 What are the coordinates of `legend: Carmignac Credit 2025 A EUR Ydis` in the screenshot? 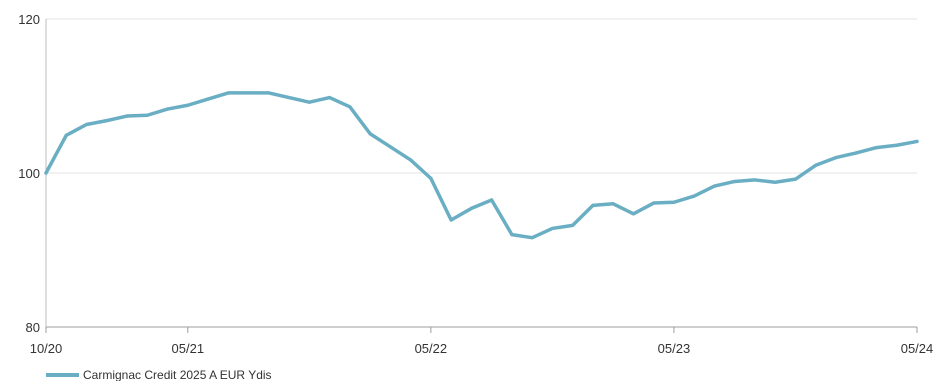 It's located at (159, 374).